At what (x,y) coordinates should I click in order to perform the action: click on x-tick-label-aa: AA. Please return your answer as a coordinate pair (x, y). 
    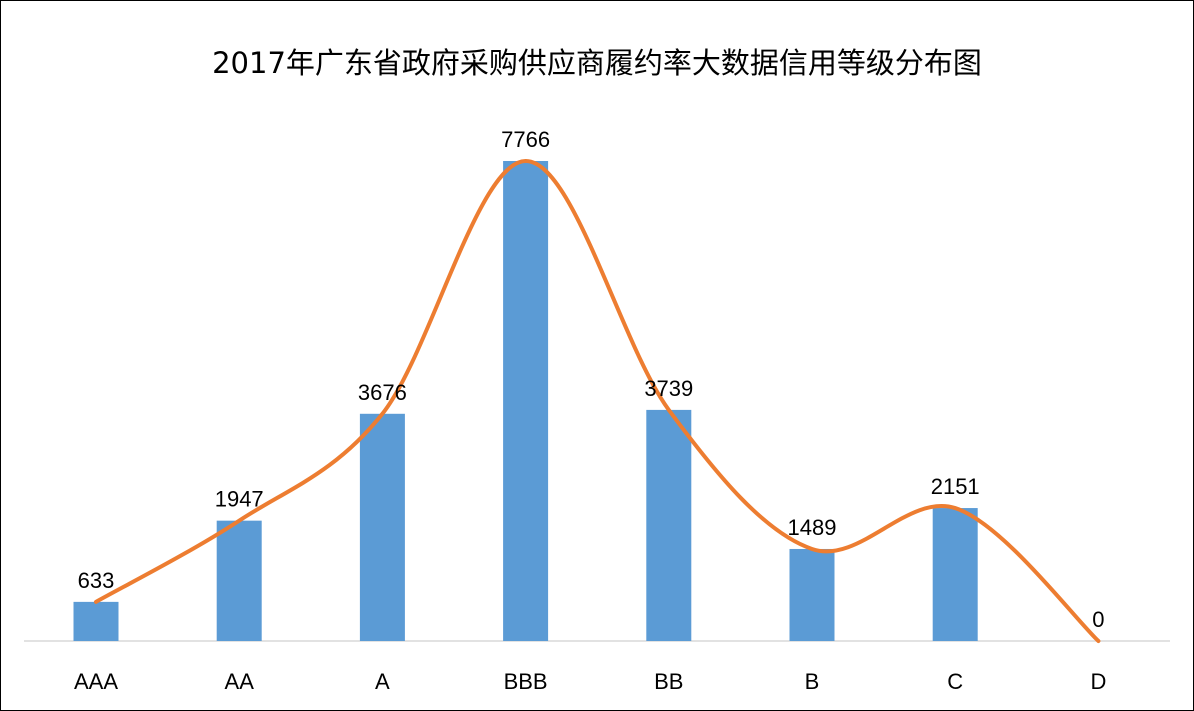
    Looking at the image, I should click on (240, 681).